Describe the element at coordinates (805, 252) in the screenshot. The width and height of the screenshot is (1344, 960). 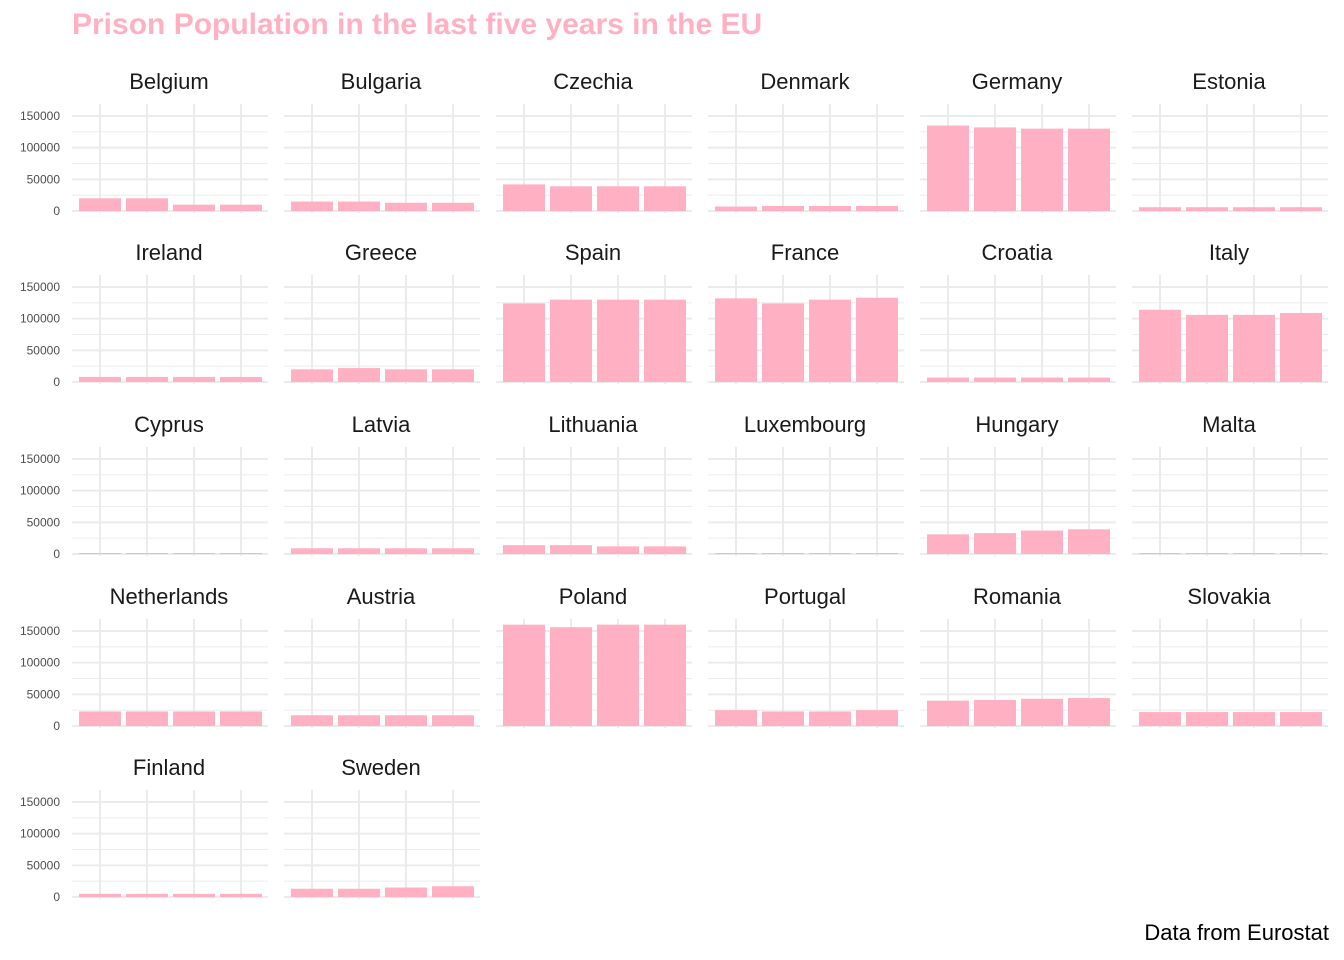
I see `panel-title: France` at that location.